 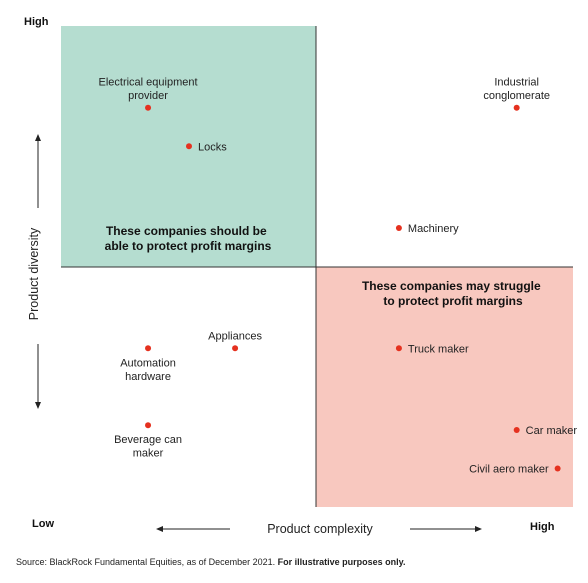 What do you see at coordinates (320, 529) in the screenshot?
I see `x-axis-title: Product complexity` at bounding box center [320, 529].